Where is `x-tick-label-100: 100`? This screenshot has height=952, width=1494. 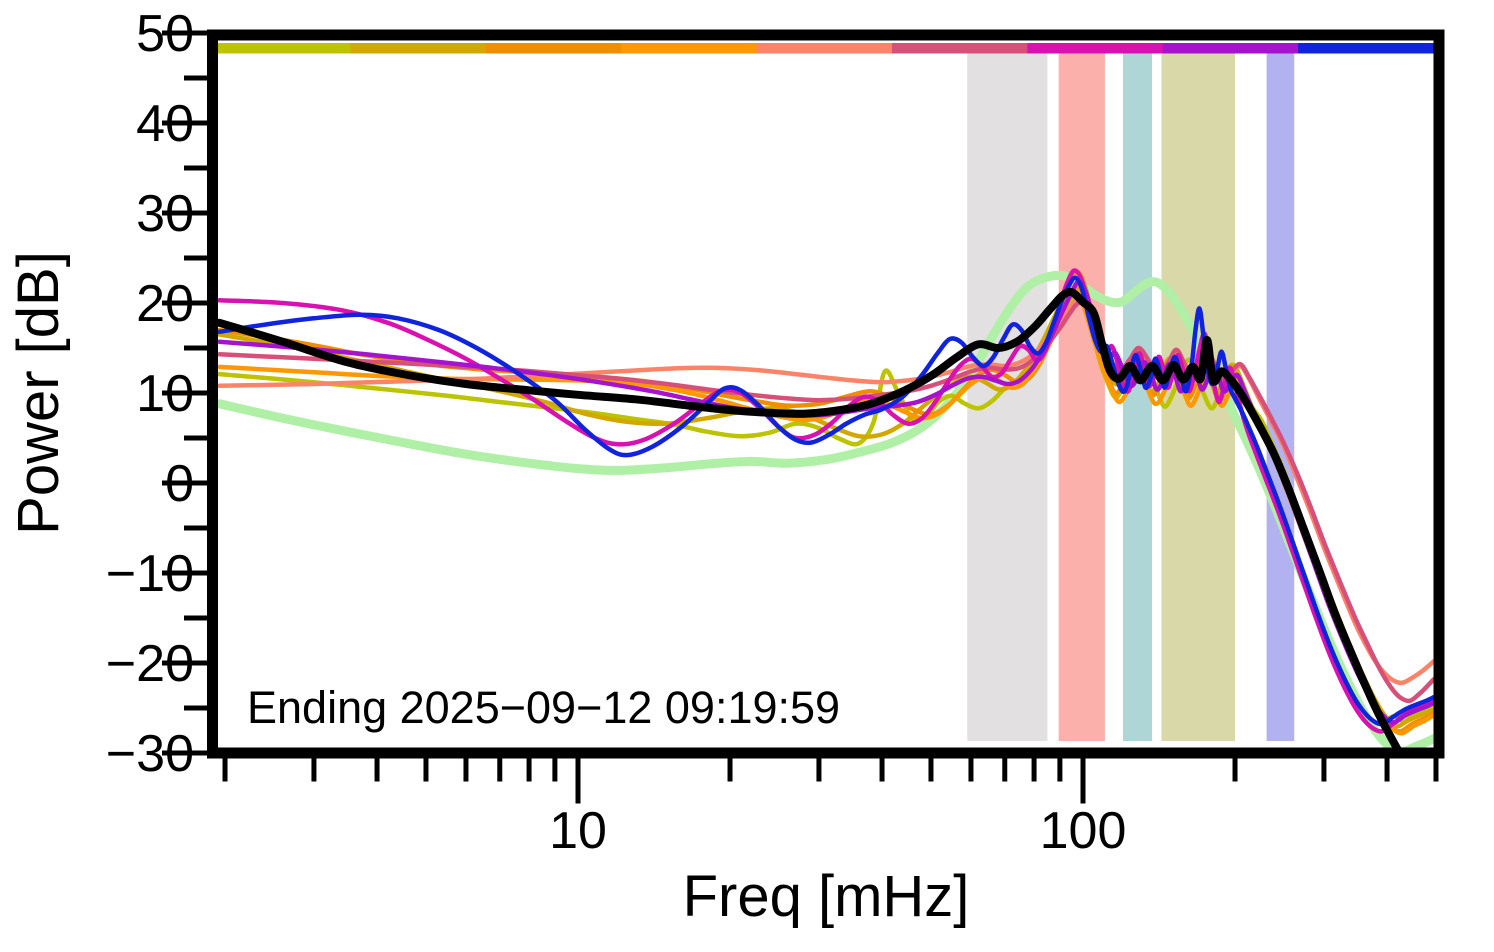 x-tick-label-100: 100 is located at coordinates (1083, 831).